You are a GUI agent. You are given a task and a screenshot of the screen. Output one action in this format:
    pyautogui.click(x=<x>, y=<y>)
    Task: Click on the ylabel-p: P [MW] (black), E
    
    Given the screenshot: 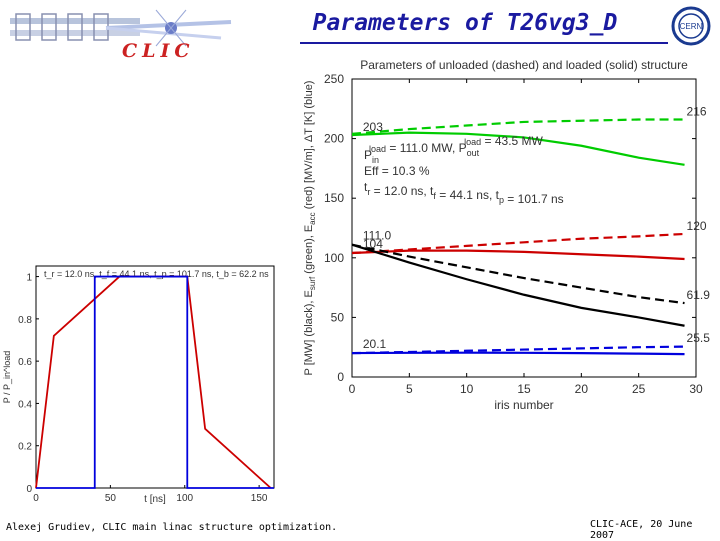 What is the action you would take?
    pyautogui.click(x=309, y=332)
    